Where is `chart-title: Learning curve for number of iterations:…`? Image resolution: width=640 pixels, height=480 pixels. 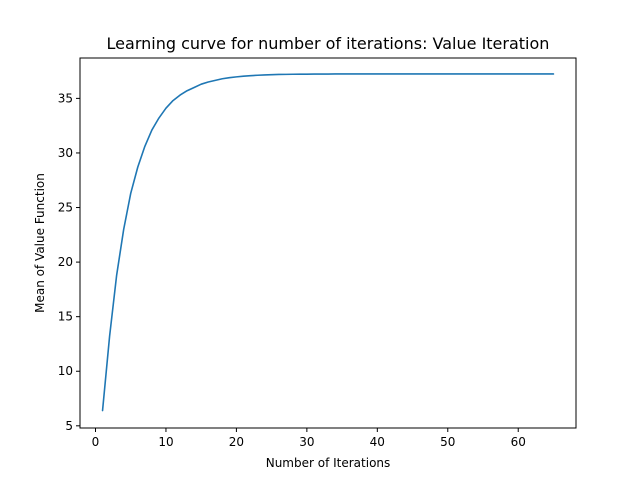
chart-title: Learning curve for number of iterations:… is located at coordinates (328, 43).